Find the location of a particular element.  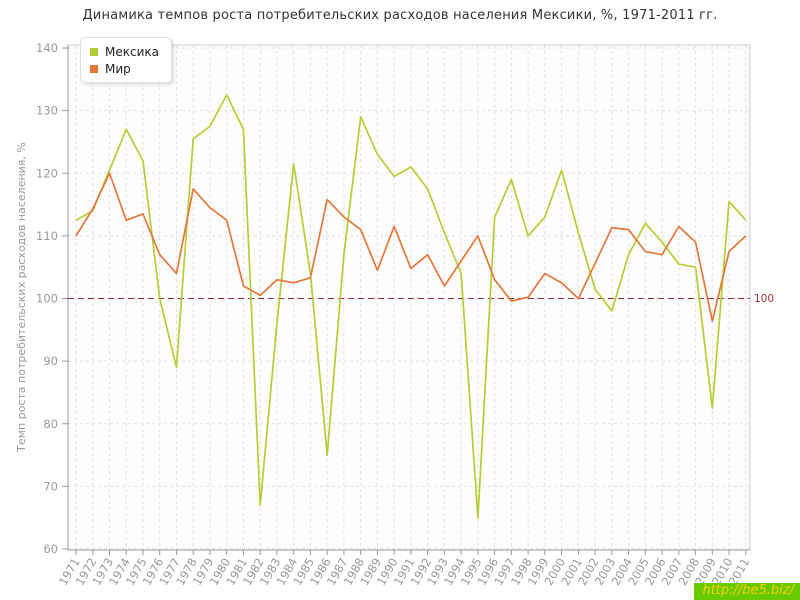

y-tick-label: 100 is located at coordinates (47, 299).